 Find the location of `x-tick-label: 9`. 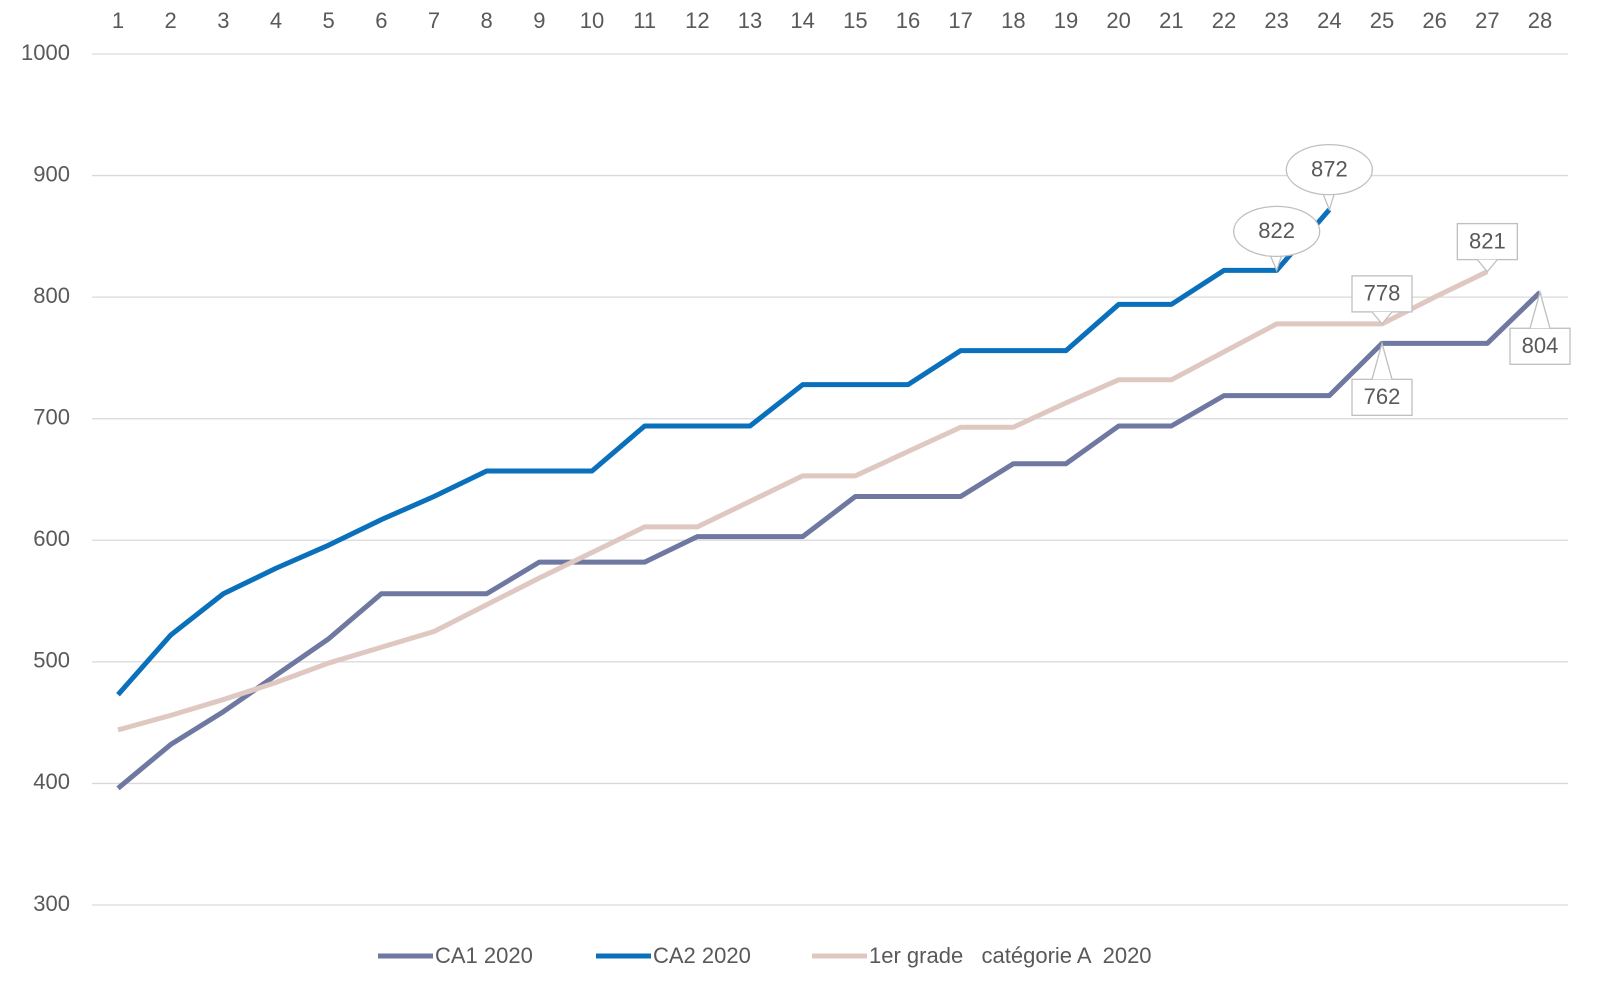

x-tick-label: 9 is located at coordinates (539, 20).